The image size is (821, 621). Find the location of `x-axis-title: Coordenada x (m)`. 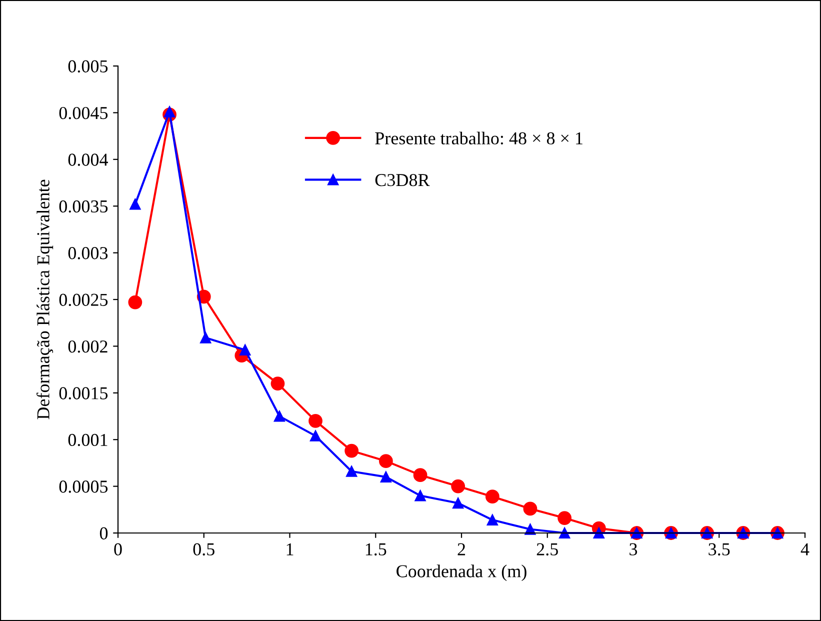

x-axis-title: Coordenada x (m) is located at coordinates (461, 573).